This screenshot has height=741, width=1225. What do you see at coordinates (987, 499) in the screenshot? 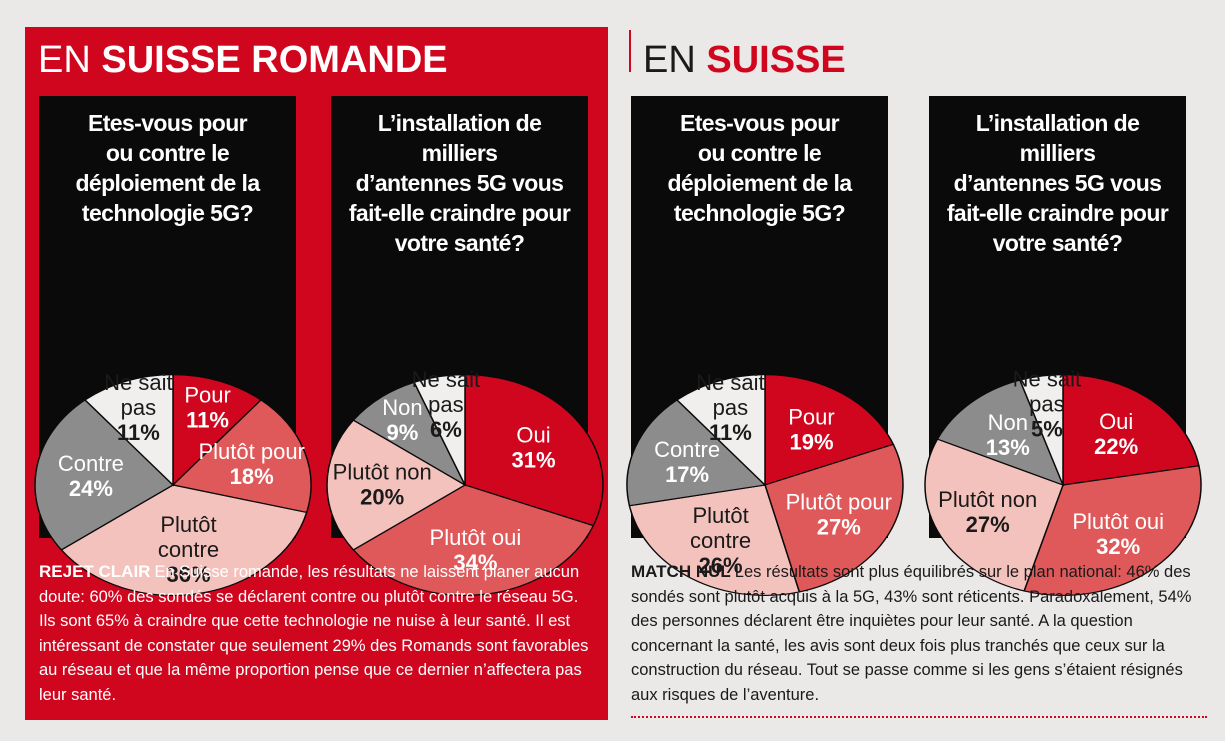
I see `pie-label-category: Plutôt non` at bounding box center [987, 499].